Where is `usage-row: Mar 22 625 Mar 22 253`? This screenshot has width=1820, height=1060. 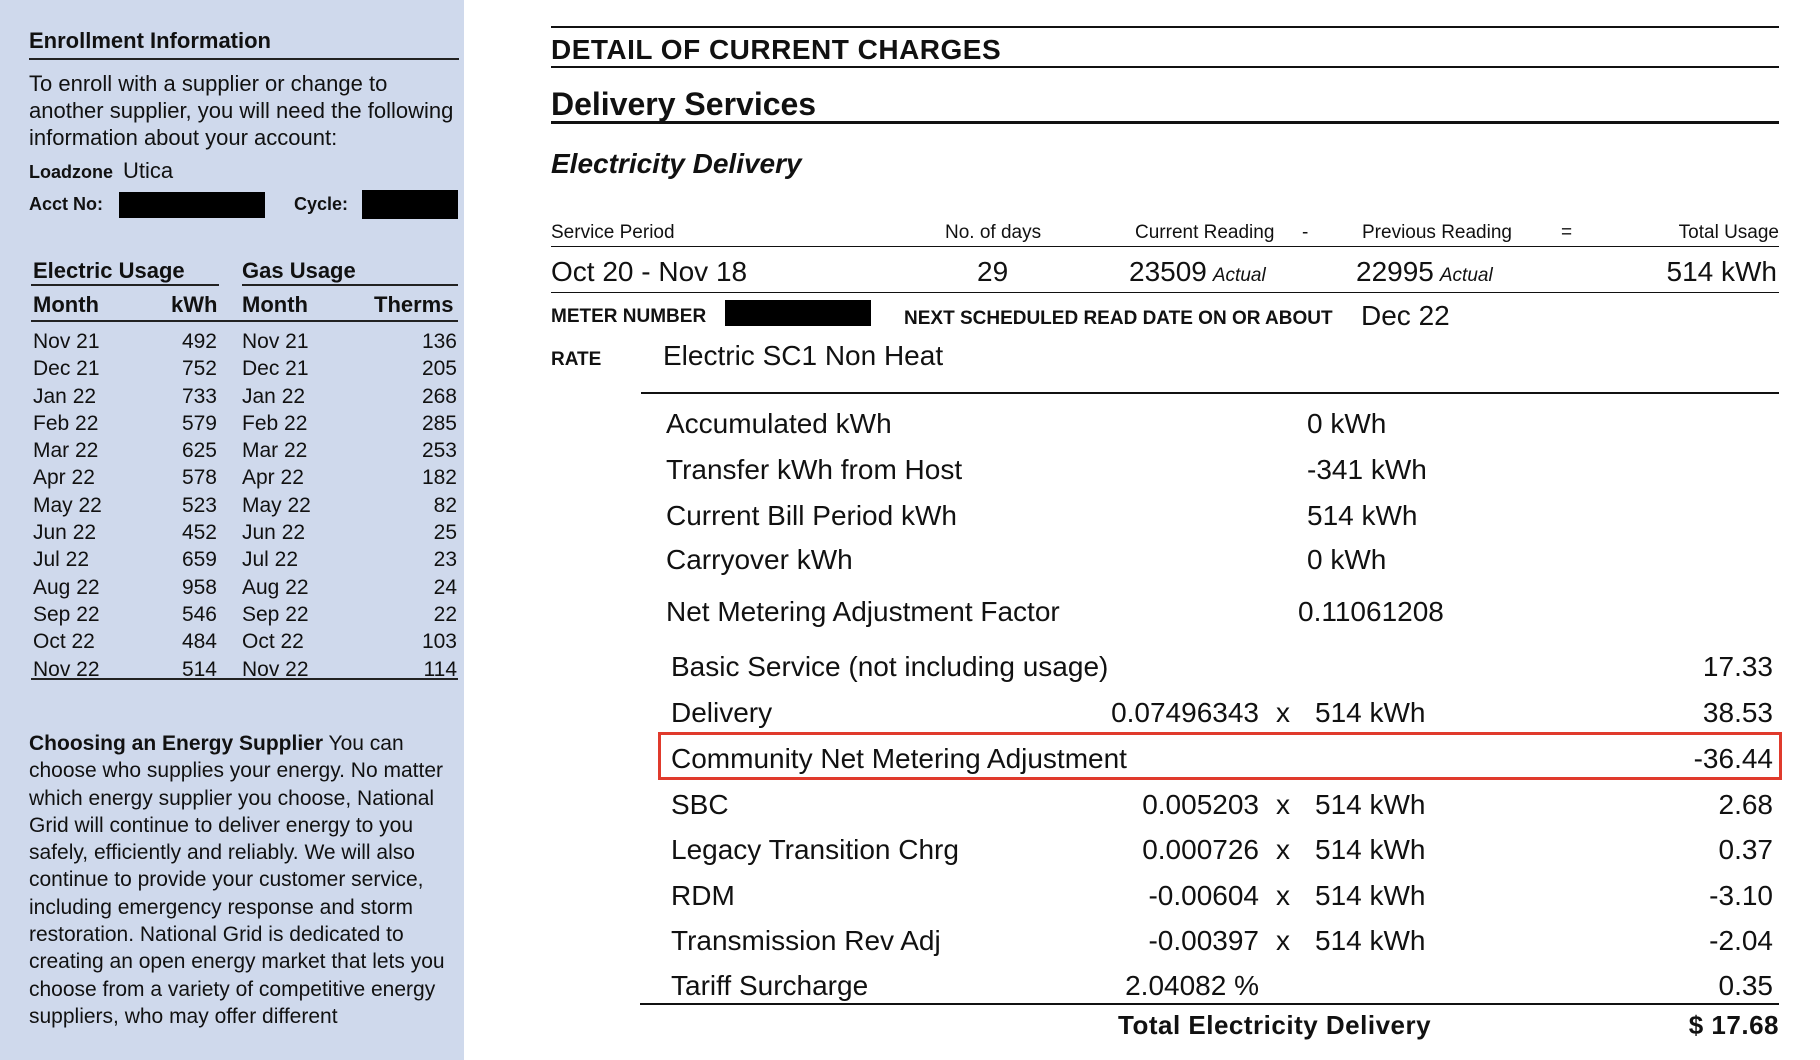
usage-row: Mar 22 625 Mar 22 253 is located at coordinates (244, 450).